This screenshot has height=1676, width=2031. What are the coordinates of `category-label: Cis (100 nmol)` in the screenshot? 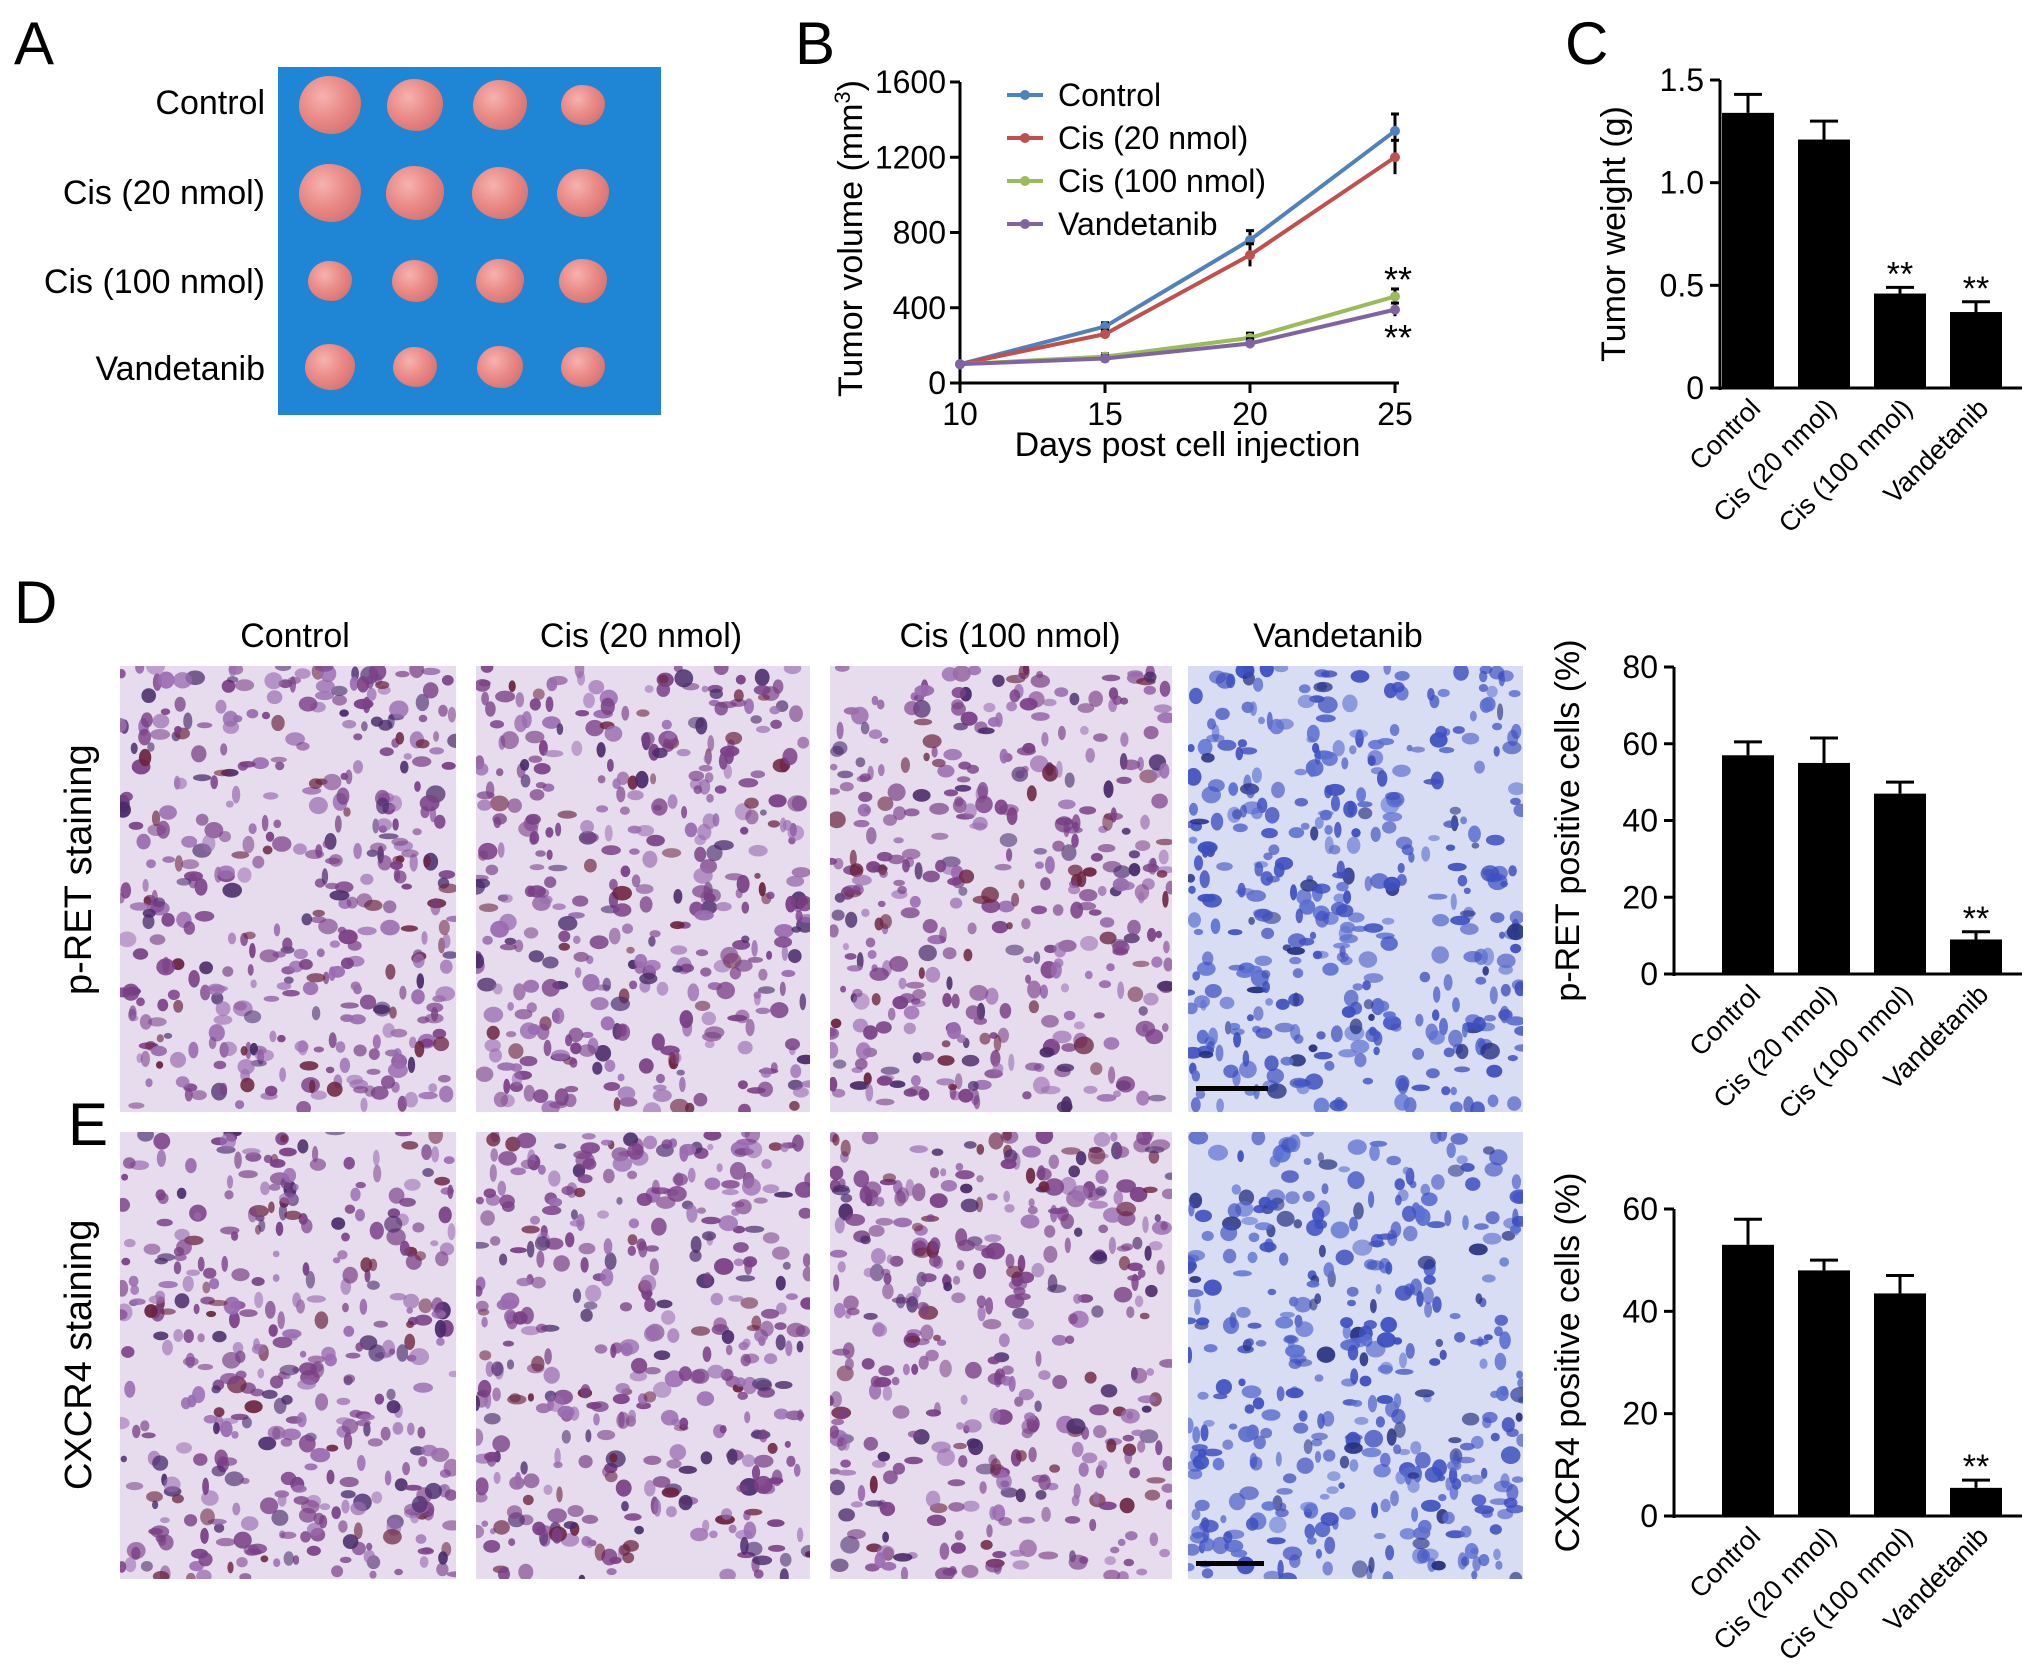 It's located at (1845, 1051).